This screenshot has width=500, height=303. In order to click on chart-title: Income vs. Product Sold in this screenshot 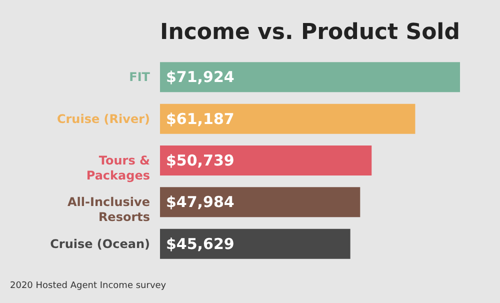, I will do `click(310, 32)`.